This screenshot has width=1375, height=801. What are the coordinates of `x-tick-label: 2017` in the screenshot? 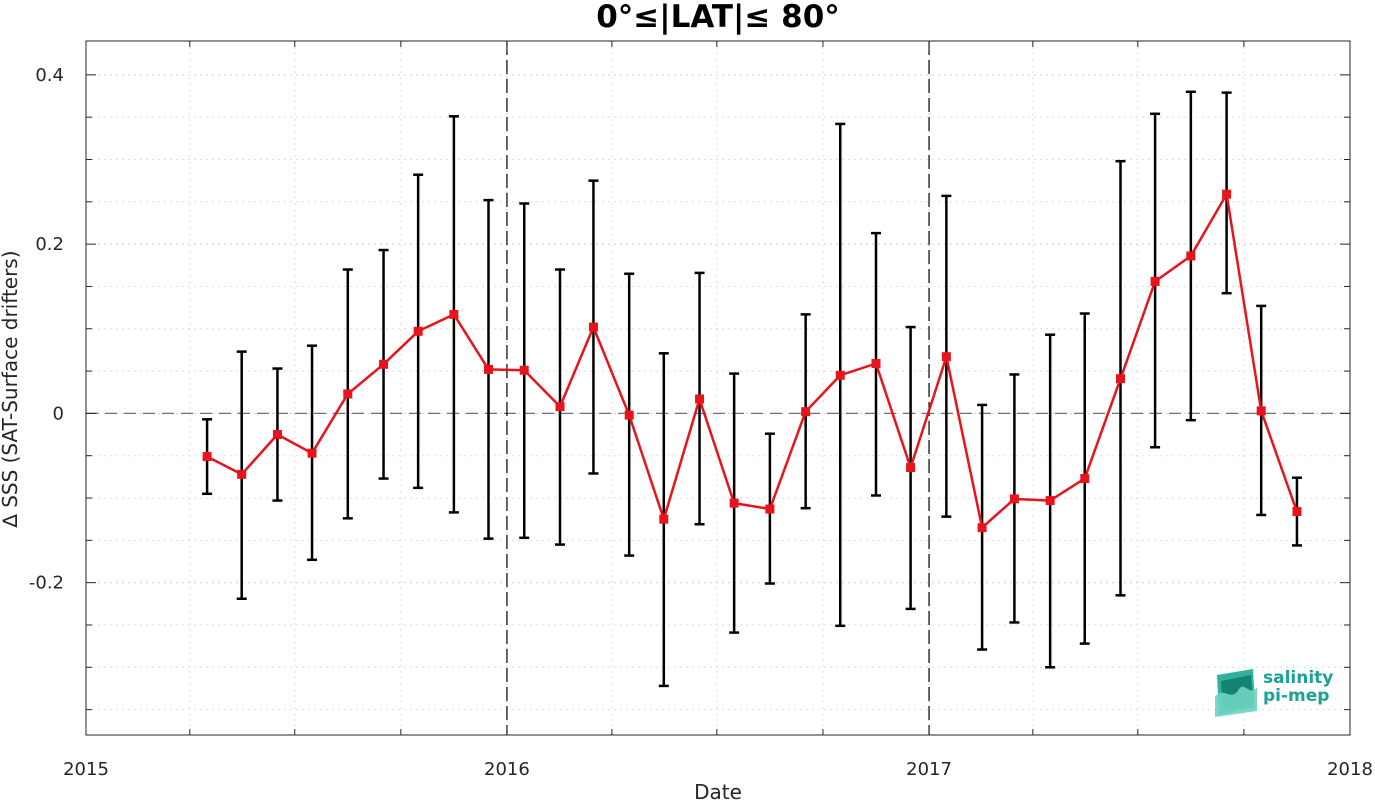 It's located at (929, 769).